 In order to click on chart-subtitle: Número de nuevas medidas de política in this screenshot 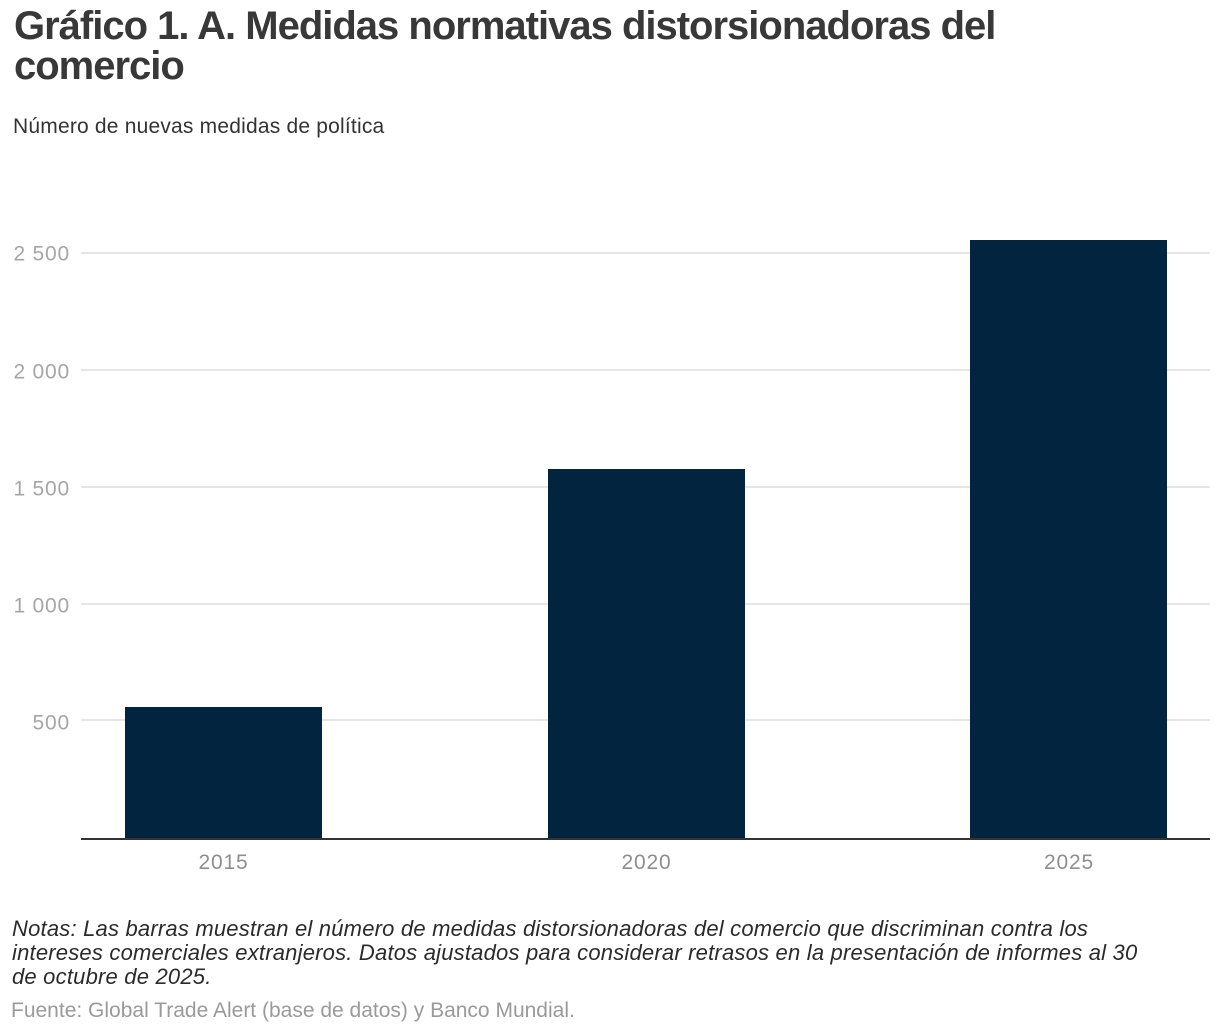, I will do `click(199, 126)`.